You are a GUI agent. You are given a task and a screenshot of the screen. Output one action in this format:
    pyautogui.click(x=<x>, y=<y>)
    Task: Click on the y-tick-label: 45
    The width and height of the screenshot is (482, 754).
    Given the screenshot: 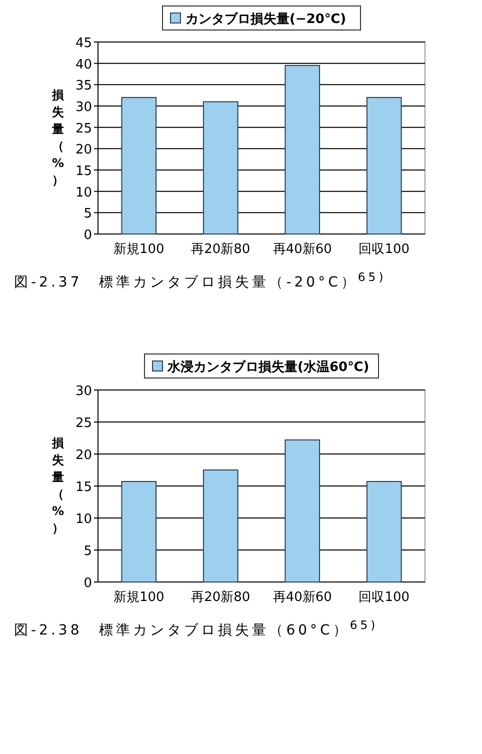 What is the action you would take?
    pyautogui.click(x=83, y=43)
    